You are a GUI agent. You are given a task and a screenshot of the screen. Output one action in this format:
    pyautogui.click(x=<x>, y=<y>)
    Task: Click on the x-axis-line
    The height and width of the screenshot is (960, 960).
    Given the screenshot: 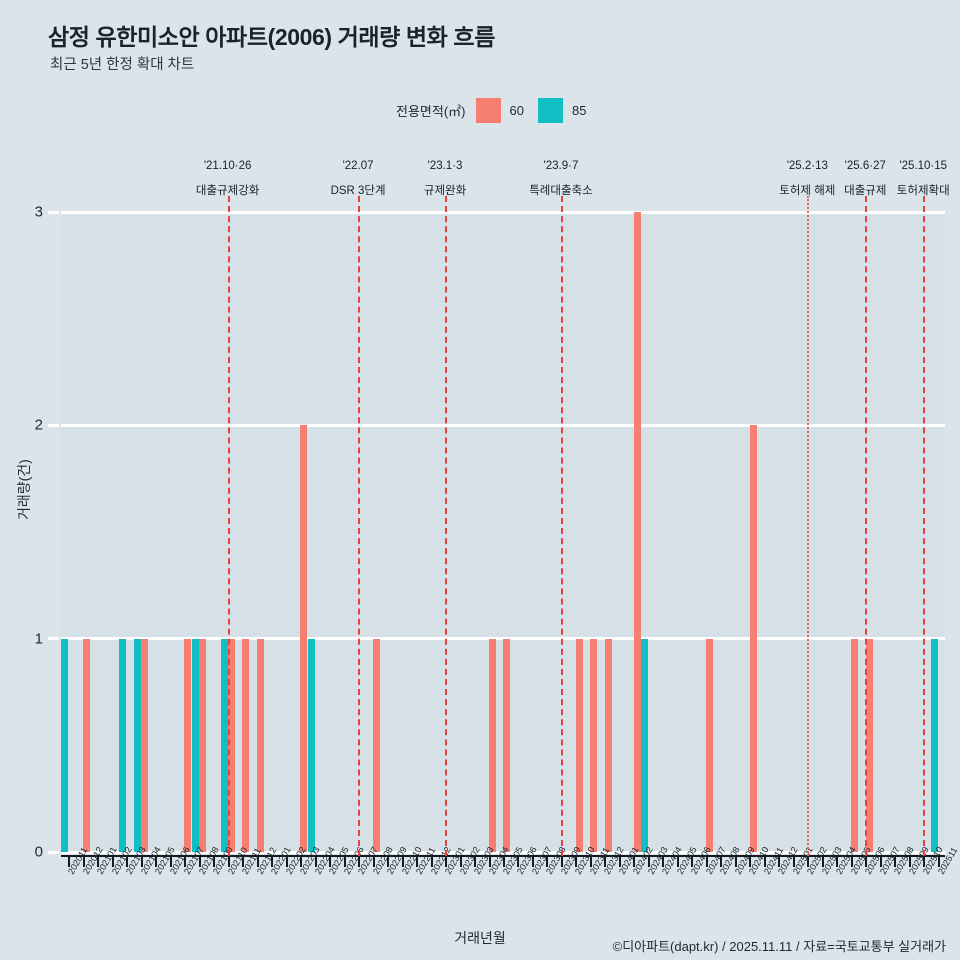 What is the action you would take?
    pyautogui.click(x=503, y=856)
    